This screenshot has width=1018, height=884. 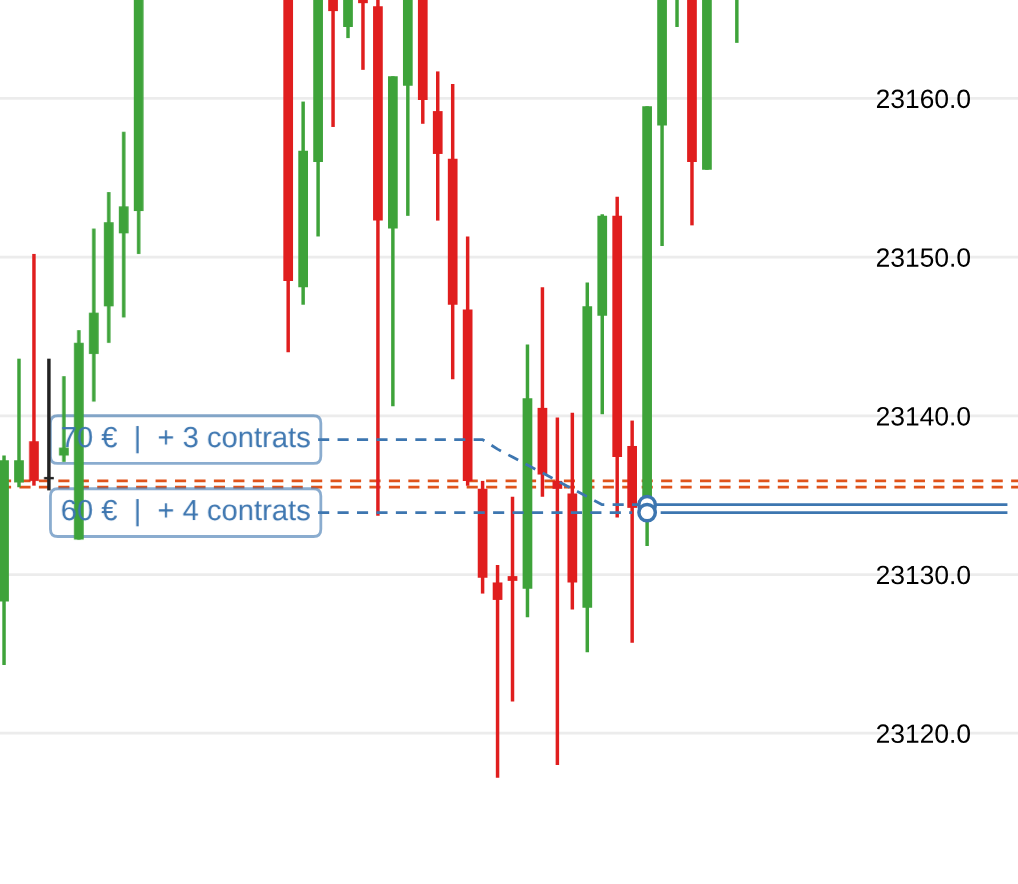 I want to click on y-tick-label: 23150.0, so click(x=923, y=257).